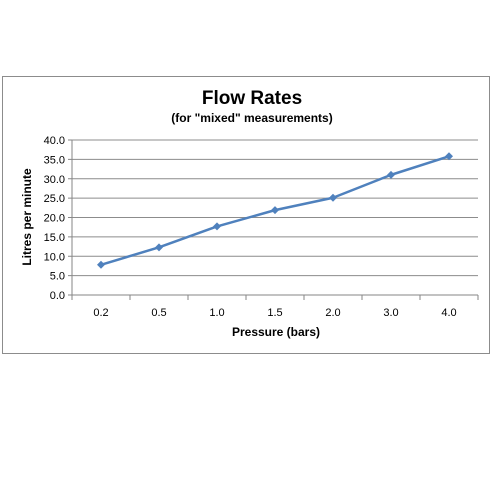  What do you see at coordinates (332, 313) in the screenshot?
I see `x-tick-label: 2.0` at bounding box center [332, 313].